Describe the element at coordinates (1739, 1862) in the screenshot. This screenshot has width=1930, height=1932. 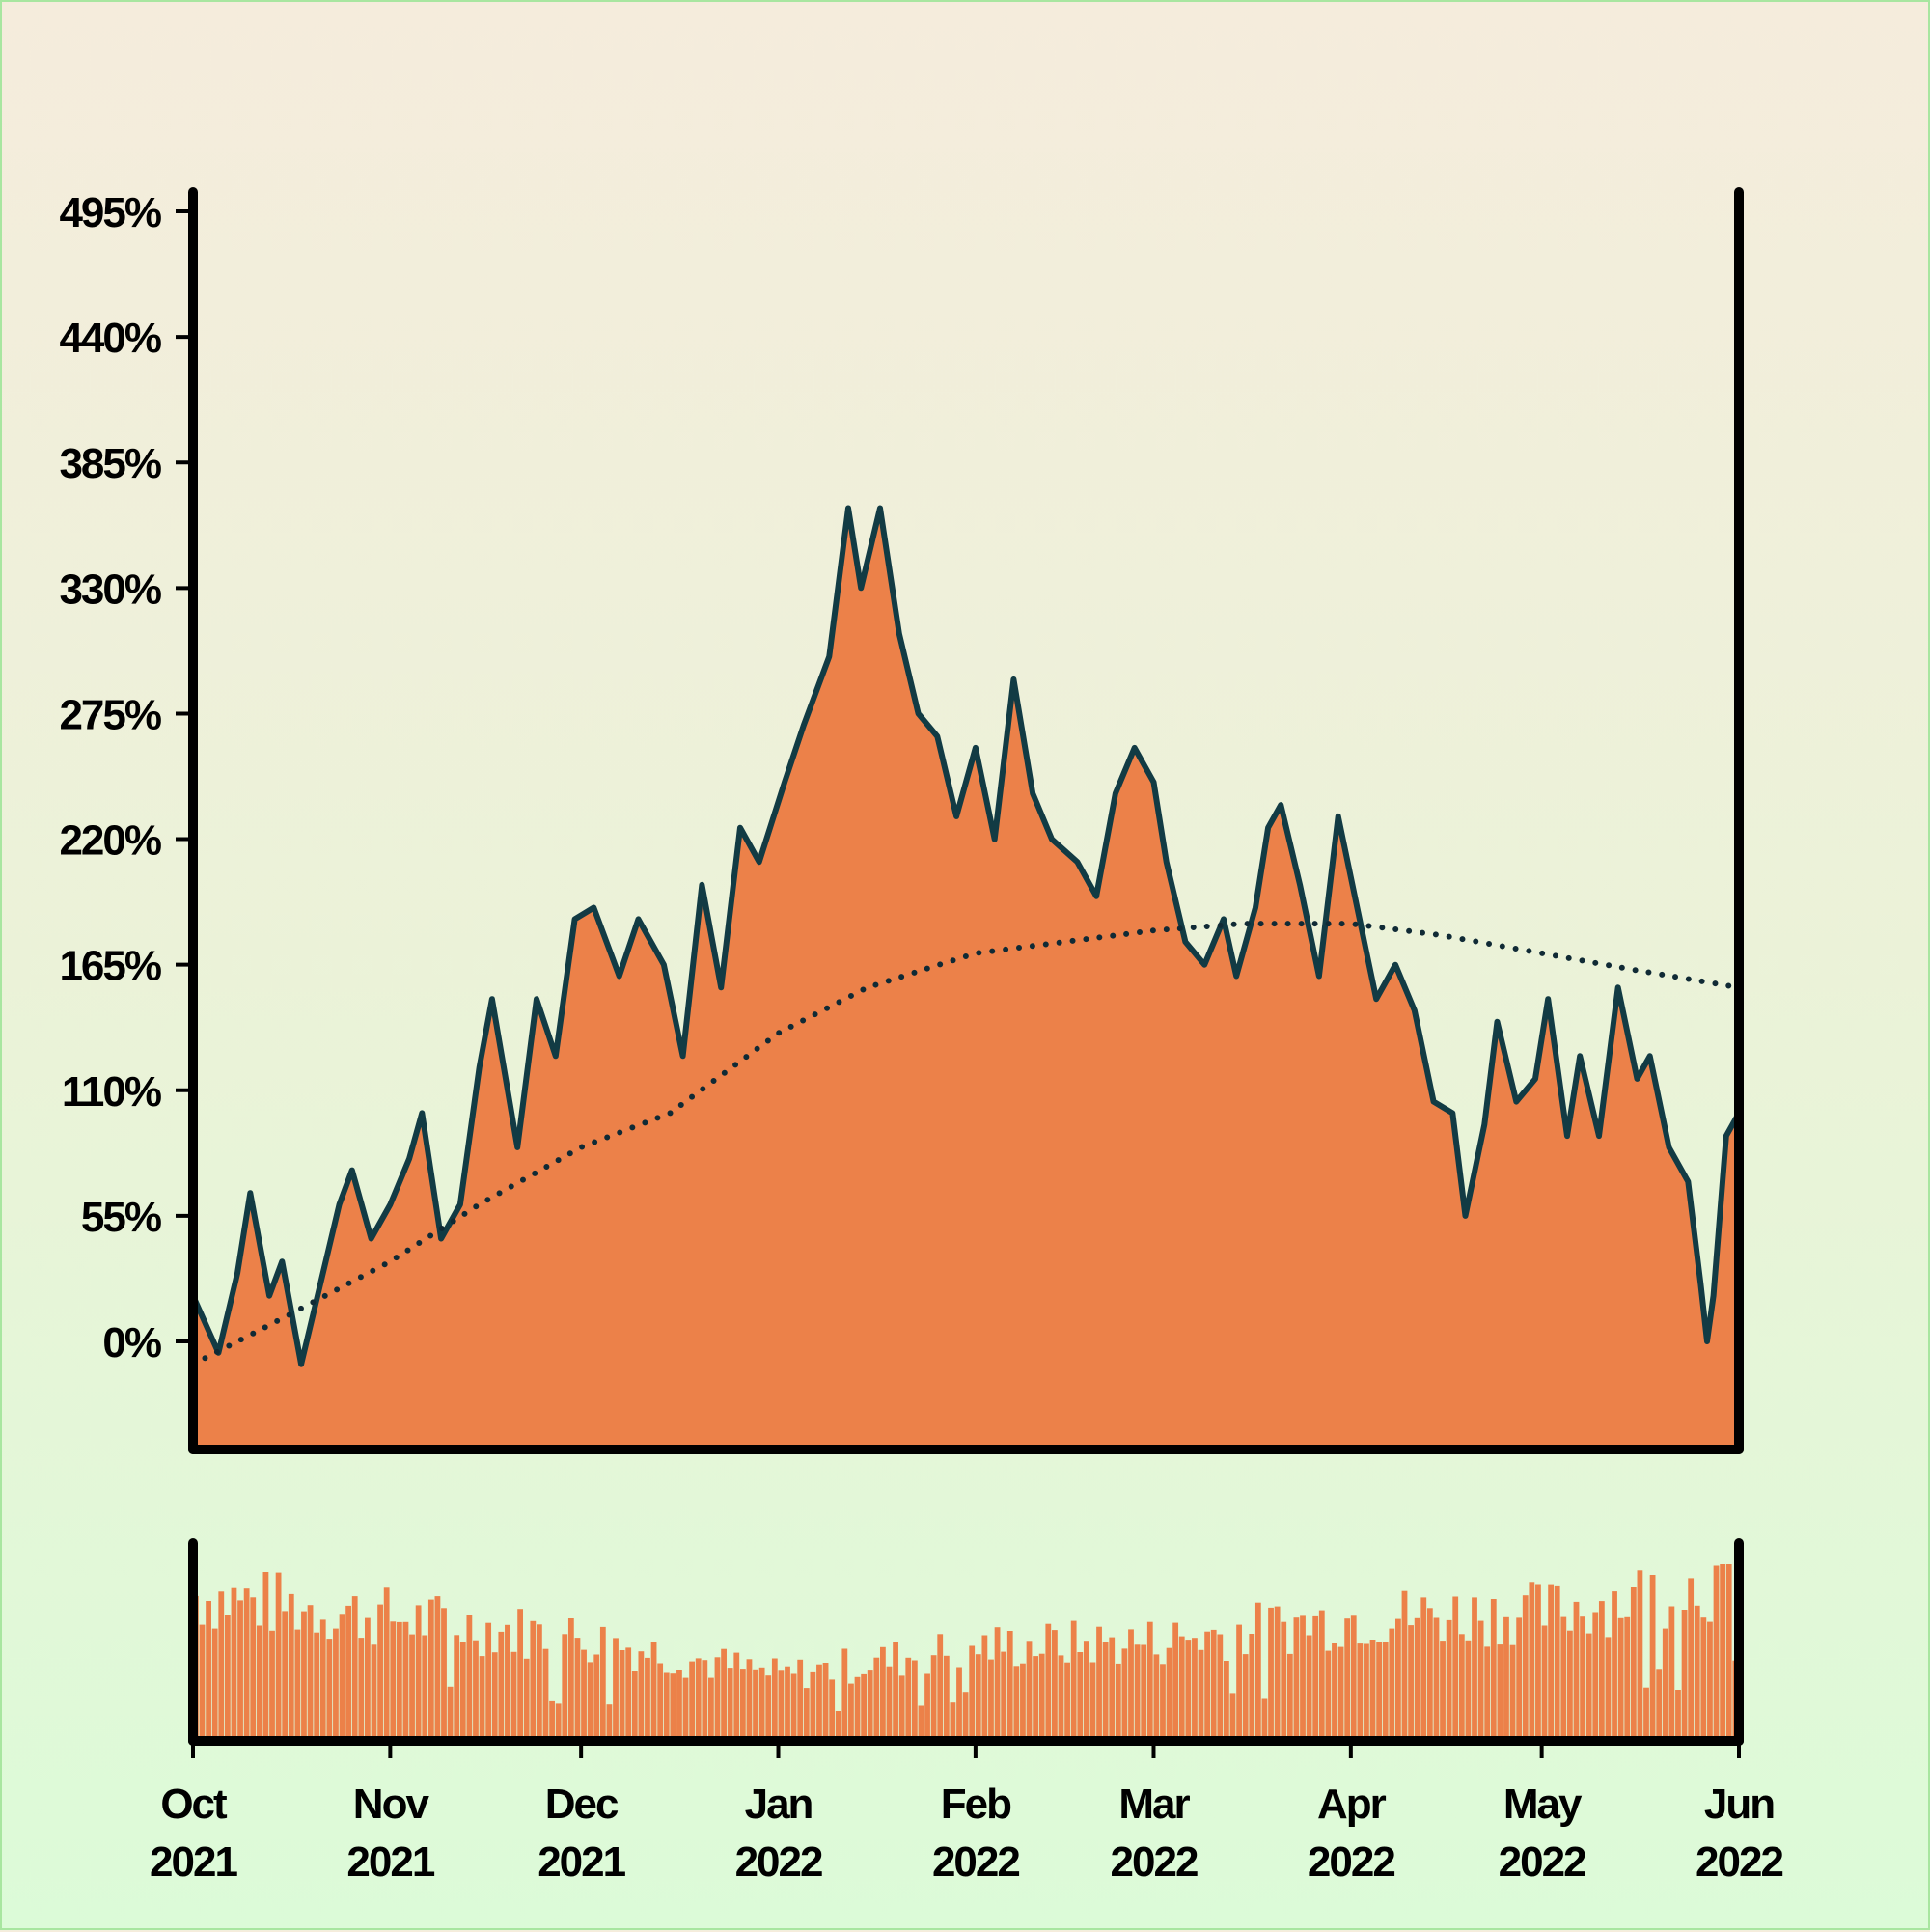
I see `x-tick-year: 2022` at that location.